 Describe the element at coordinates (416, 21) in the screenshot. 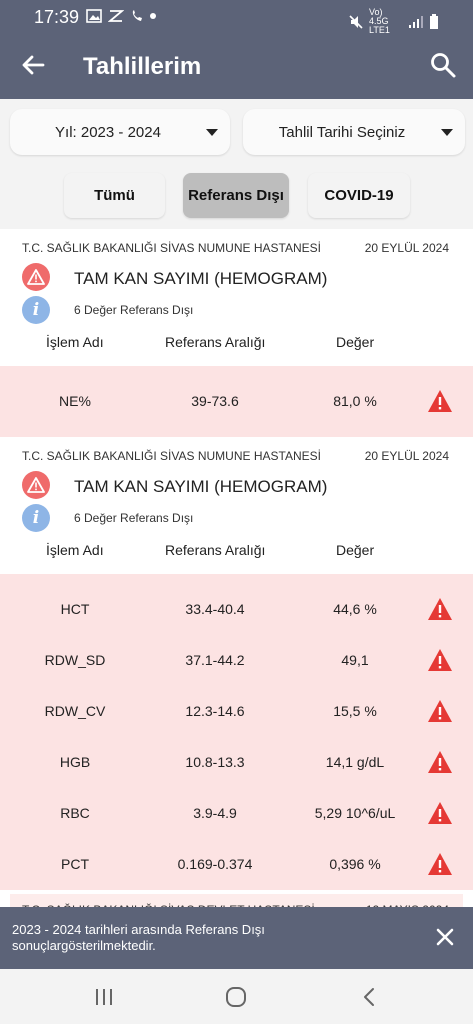

I see `signal-icon` at that location.